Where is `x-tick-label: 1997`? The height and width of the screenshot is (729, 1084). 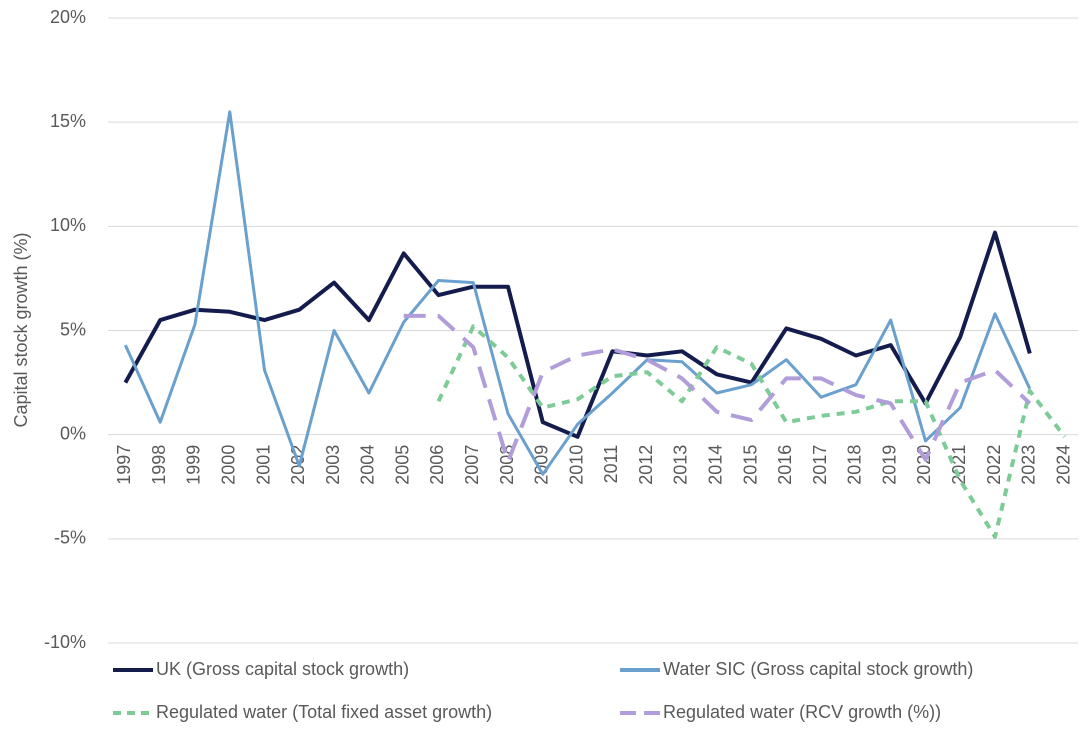
x-tick-label: 1997 is located at coordinates (124, 465).